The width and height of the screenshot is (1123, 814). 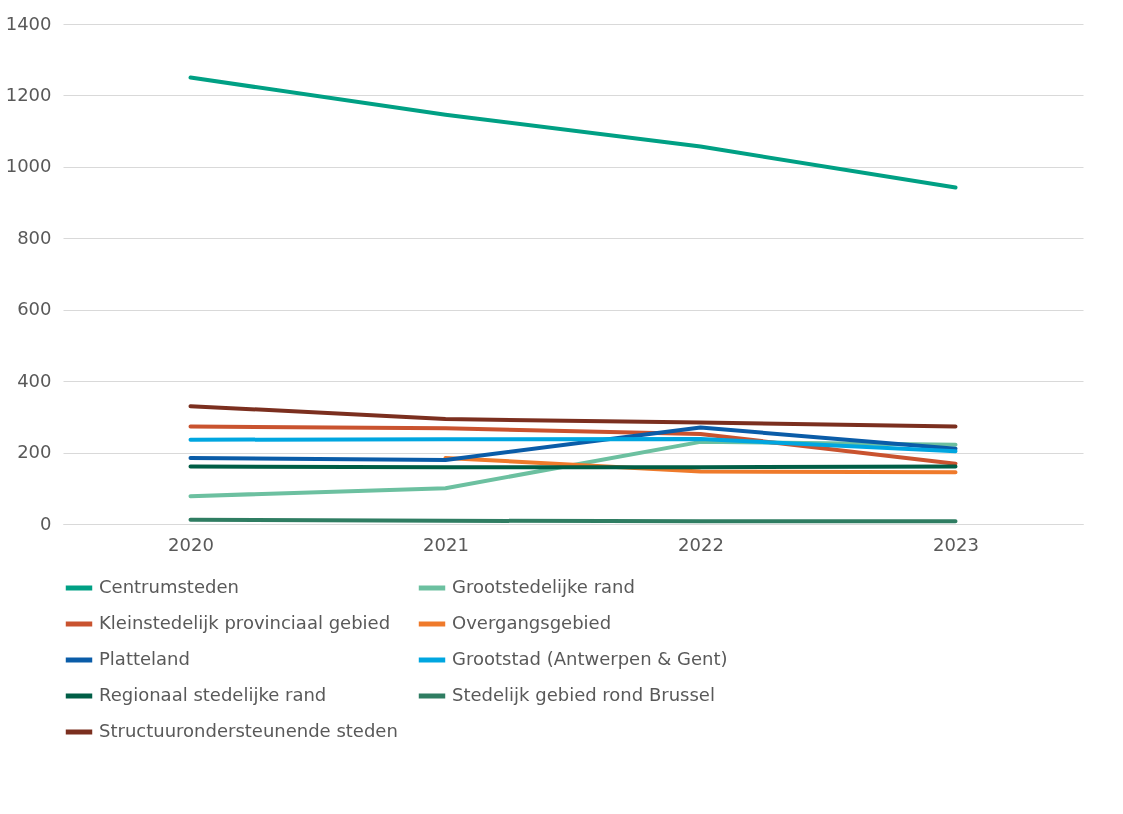 I want to click on legend-label: Kleinstedelijk provinciaal gebied, so click(x=245, y=622).